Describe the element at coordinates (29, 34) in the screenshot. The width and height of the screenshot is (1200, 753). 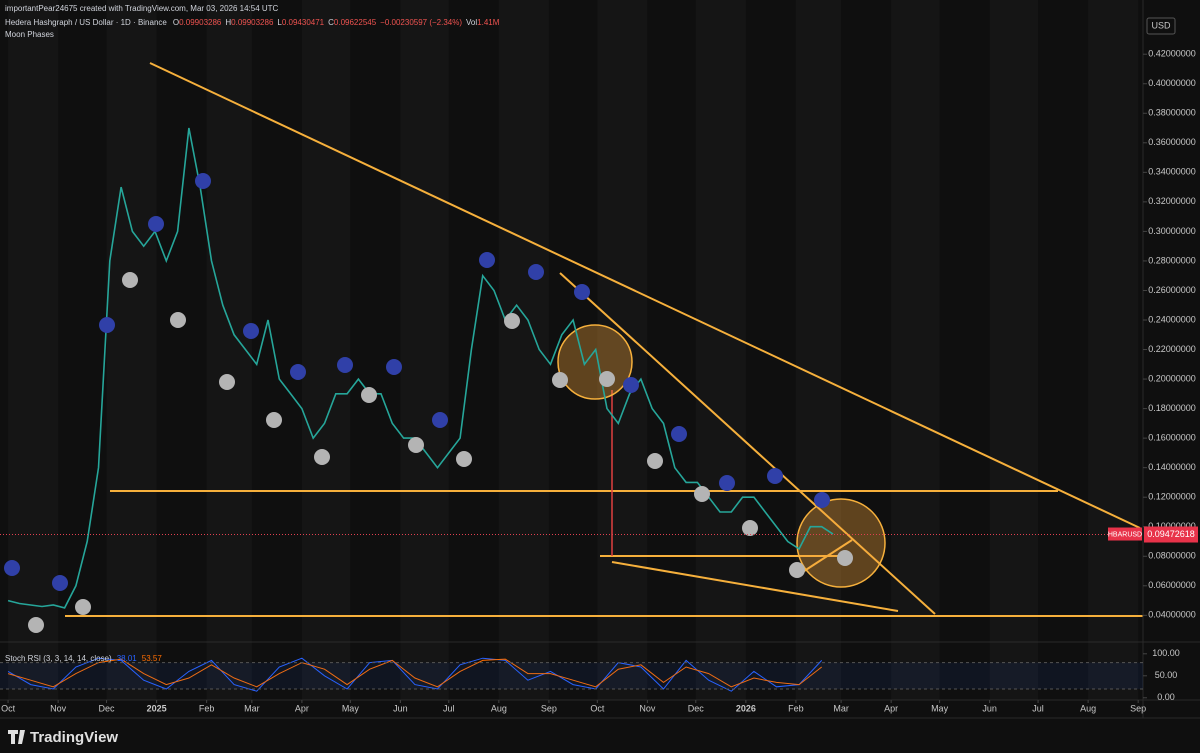
I see `indicator: Moon Phases` at that location.